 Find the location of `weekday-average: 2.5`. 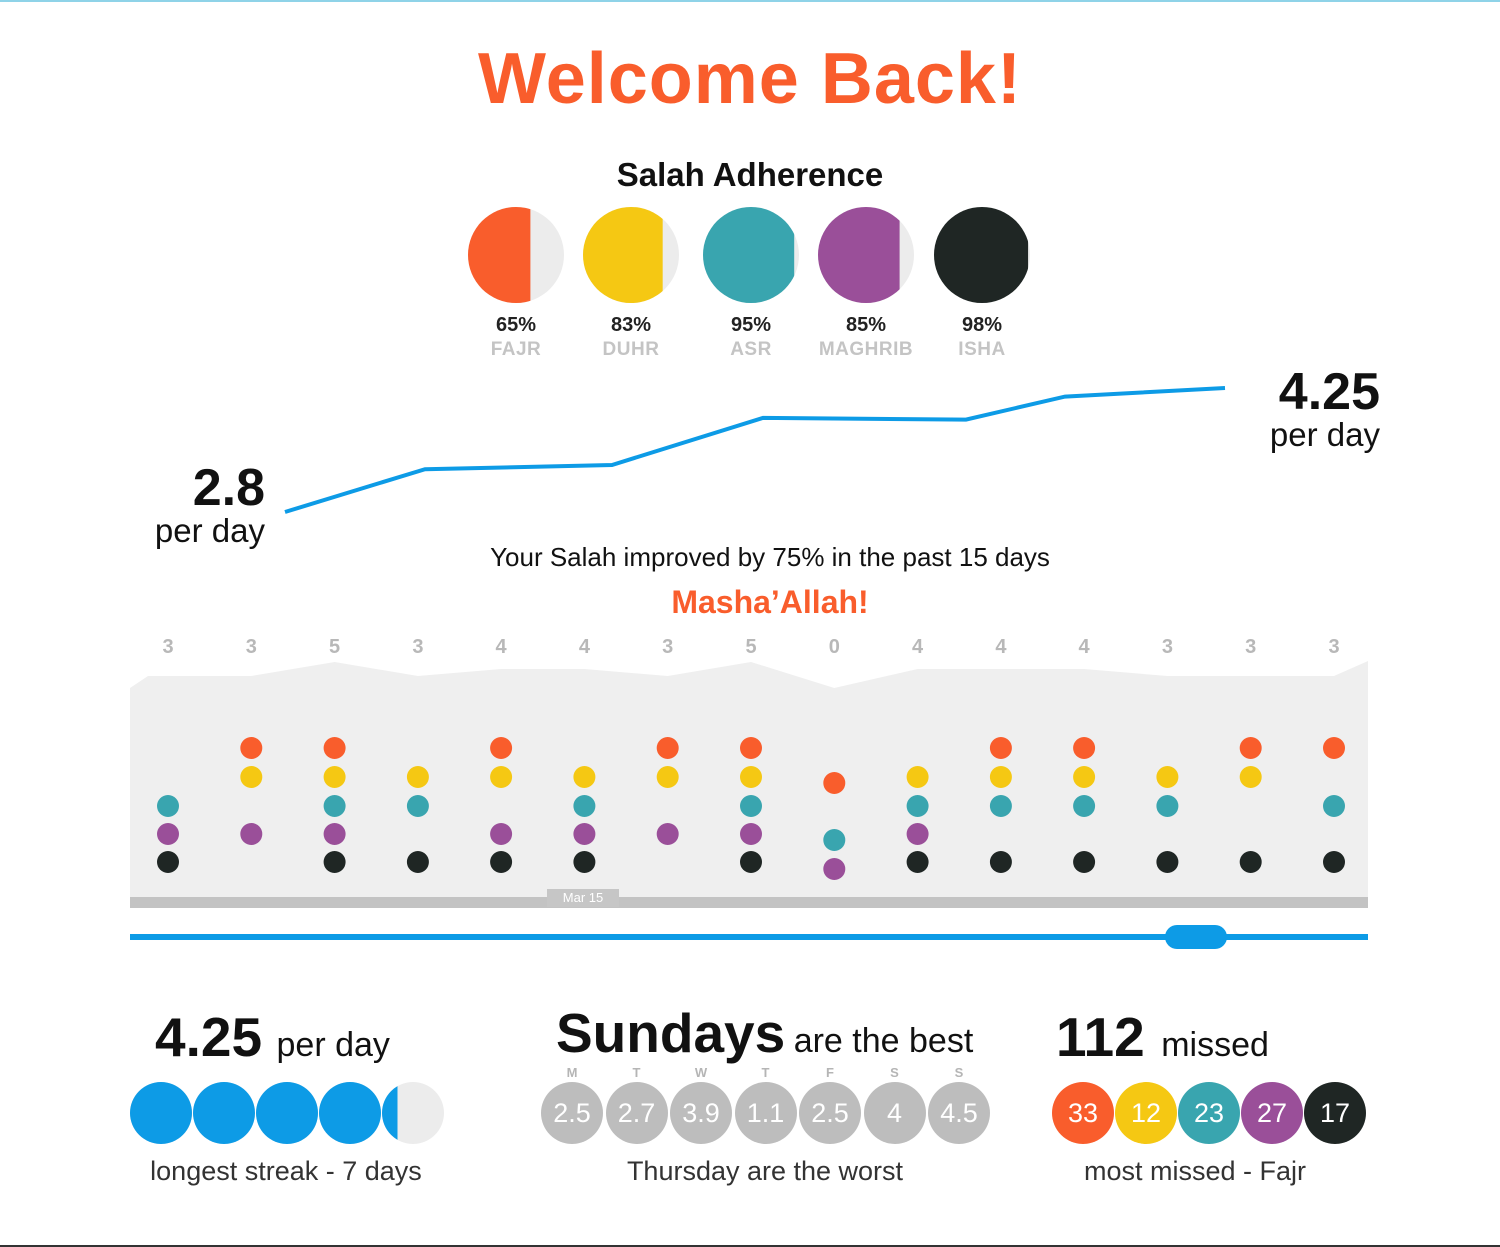

weekday-average: 2.5 is located at coordinates (830, 1113).